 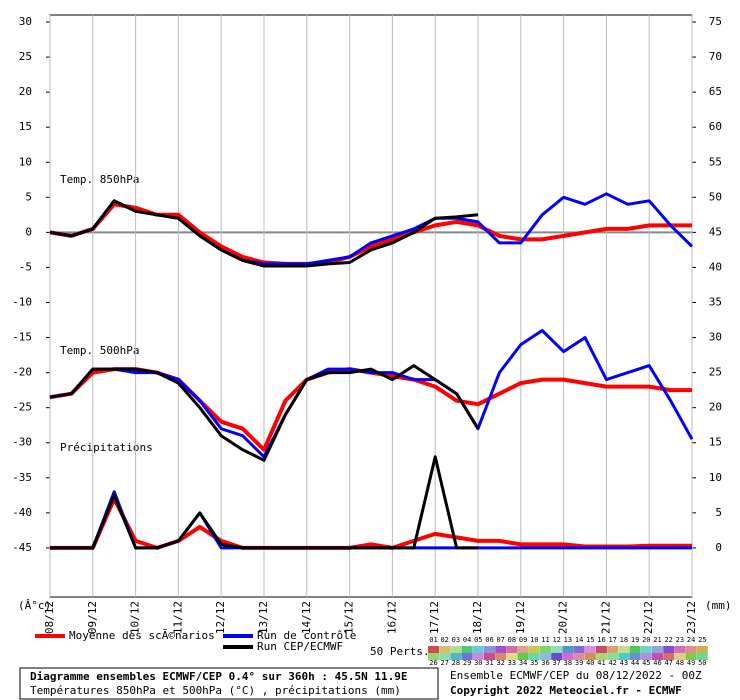 What do you see at coordinates (489, 663) in the screenshot?
I see `pert-label: 31` at bounding box center [489, 663].